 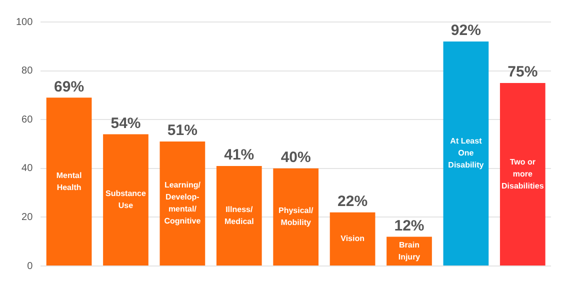 What do you see at coordinates (25, 22) in the screenshot?
I see `y-tick-label: 100` at bounding box center [25, 22].